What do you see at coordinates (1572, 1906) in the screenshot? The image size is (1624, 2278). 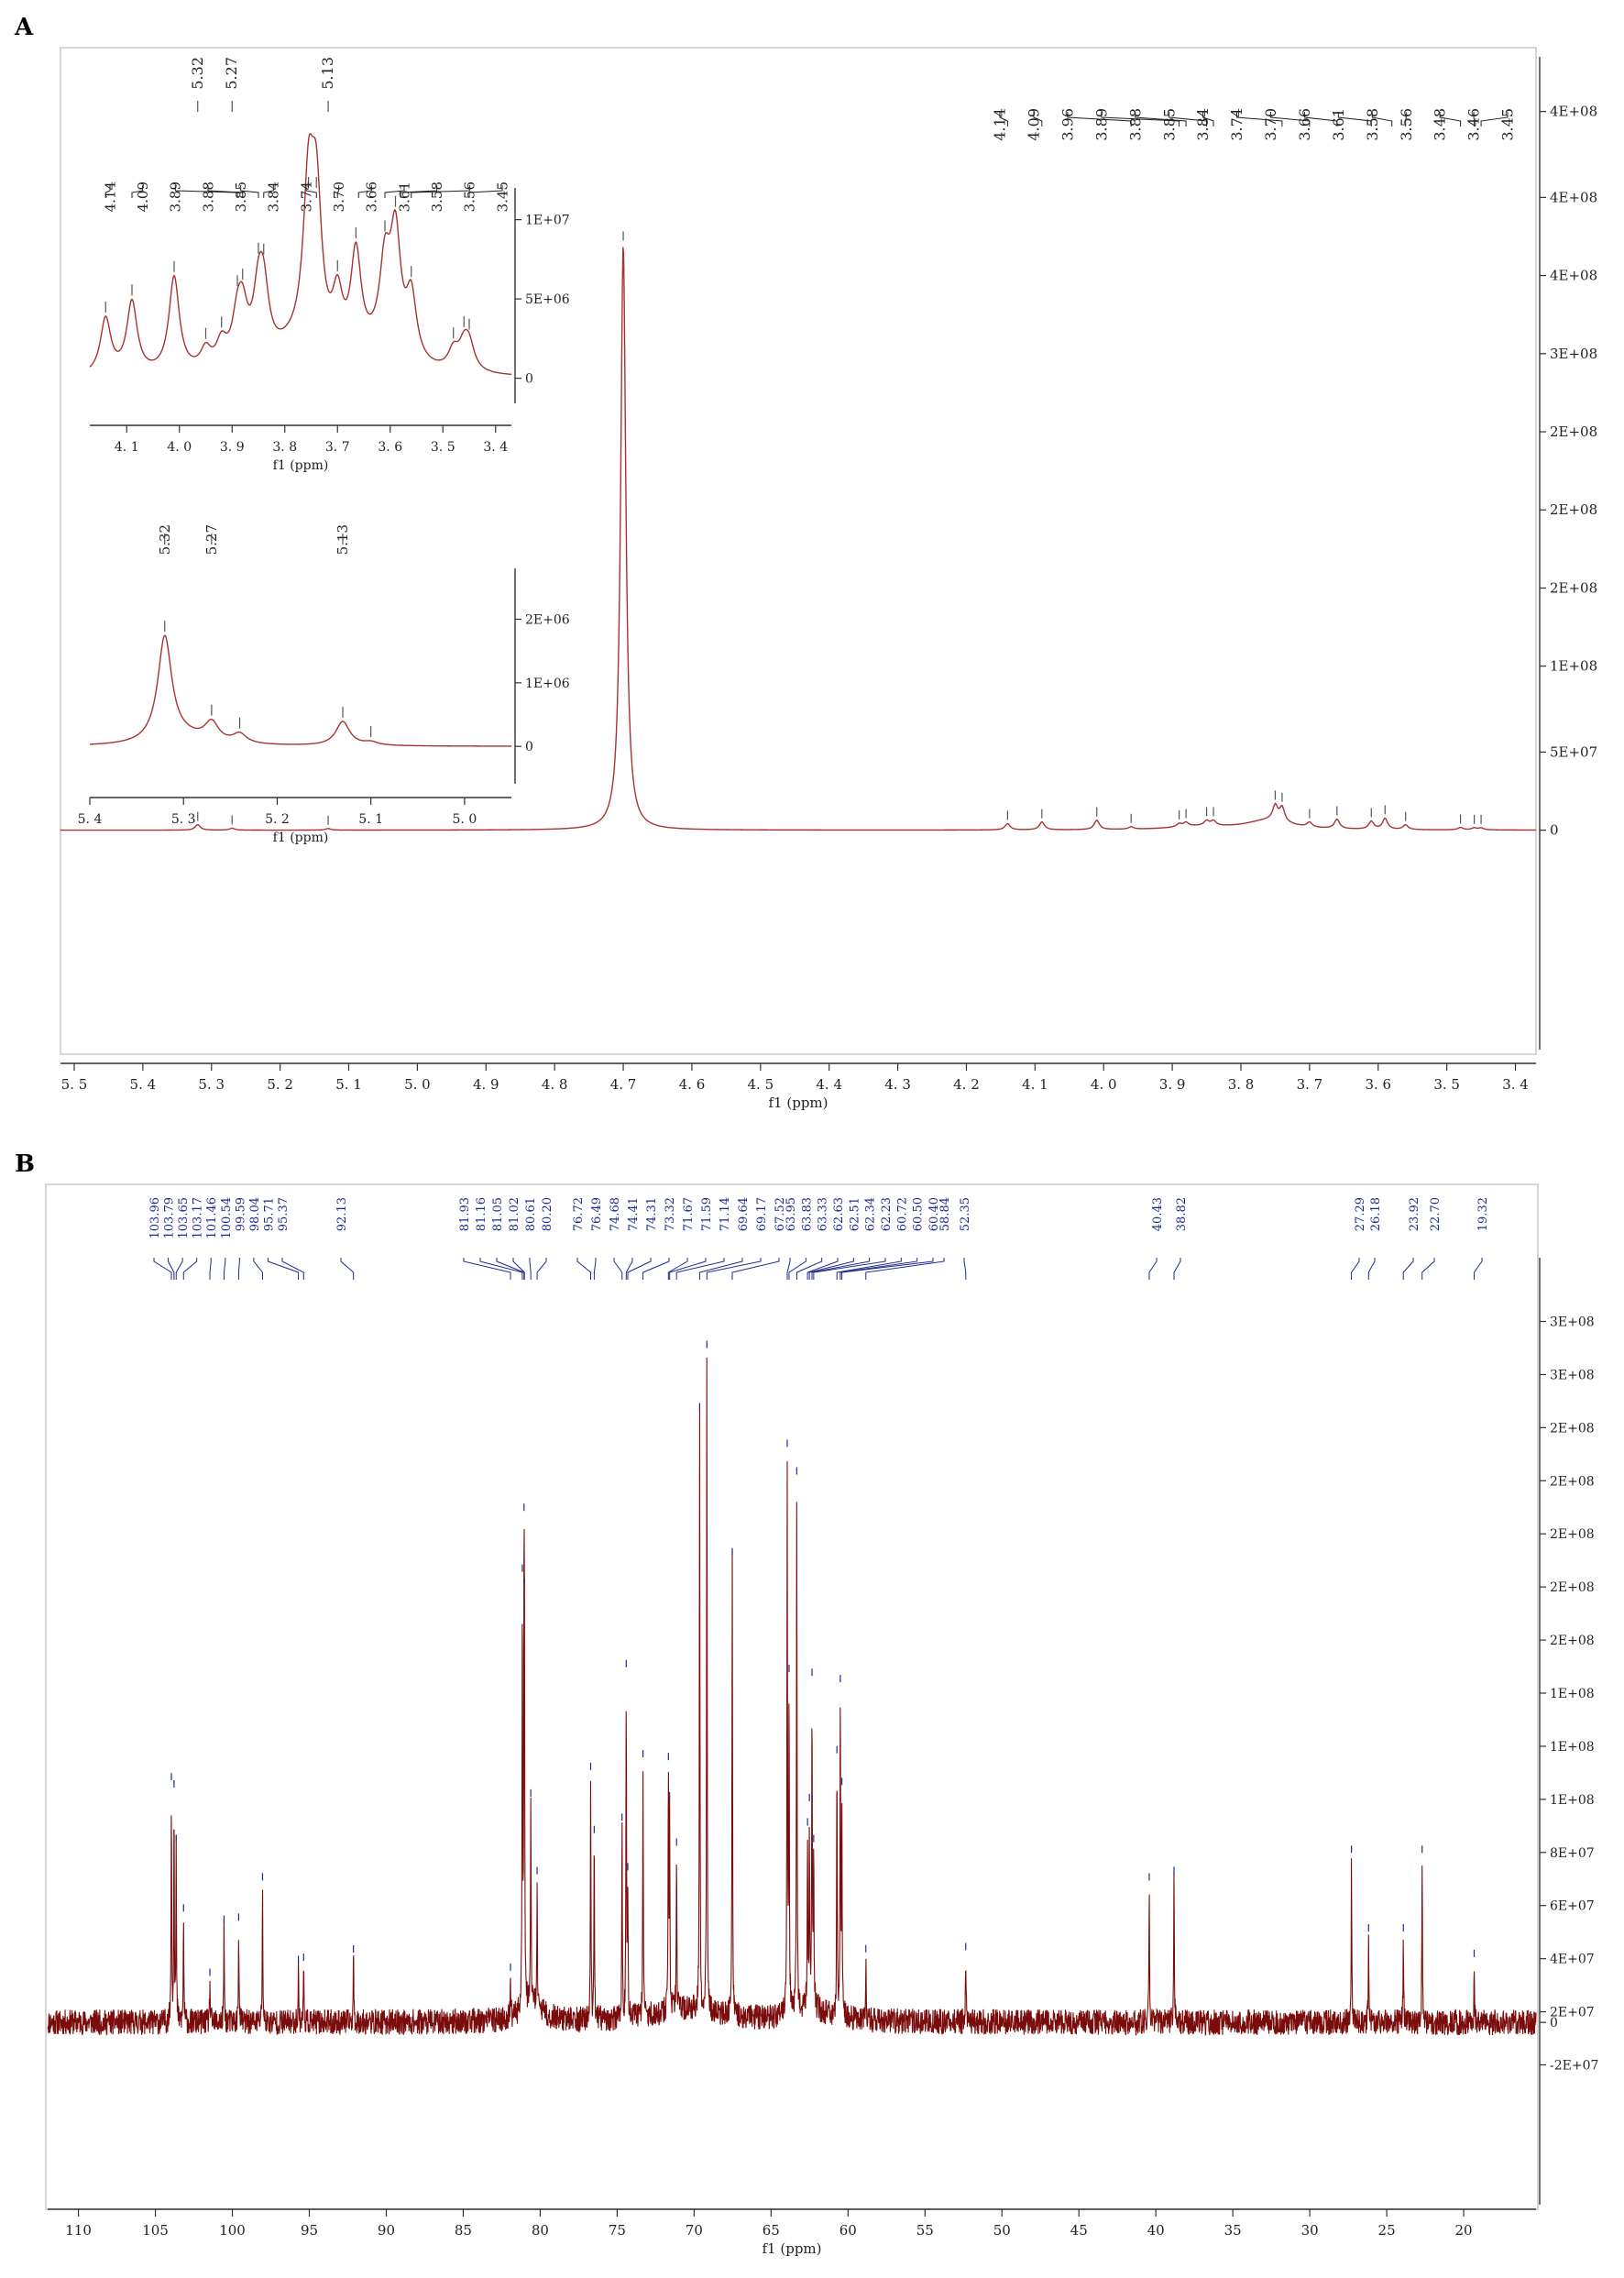 I see `b-main-y-tick-label-11: 6E+07` at bounding box center [1572, 1906].